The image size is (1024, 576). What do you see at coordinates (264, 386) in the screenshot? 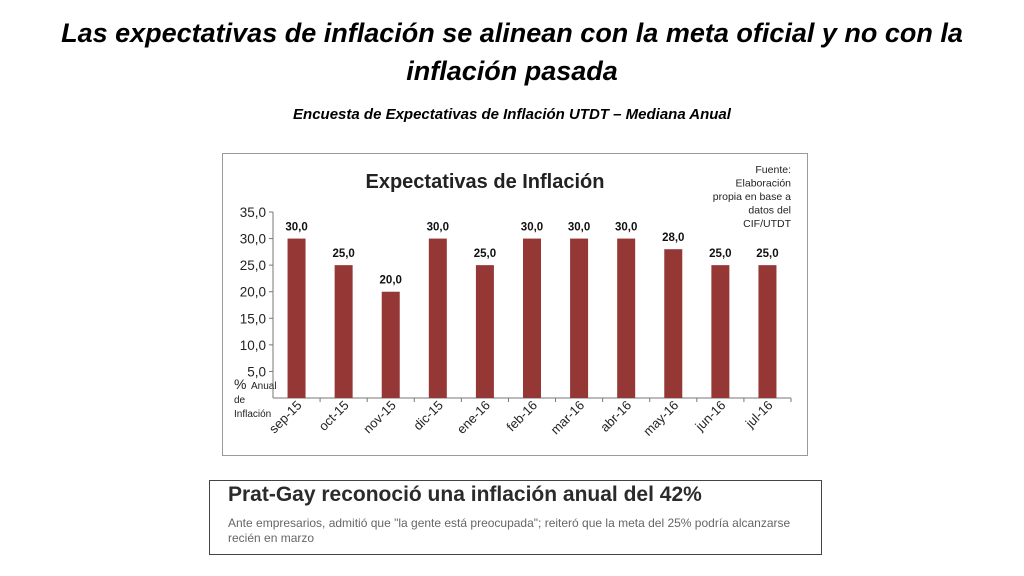
I see `y-axis-label: Anual` at bounding box center [264, 386].